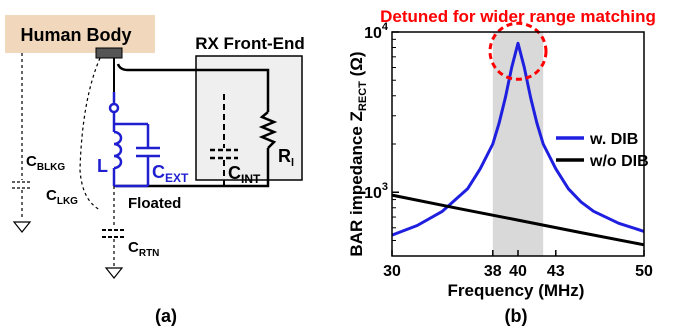 The height and width of the screenshot is (330, 688). What do you see at coordinates (134, 140) in the screenshot?
I see `external-lc-circuit` at bounding box center [134, 140].